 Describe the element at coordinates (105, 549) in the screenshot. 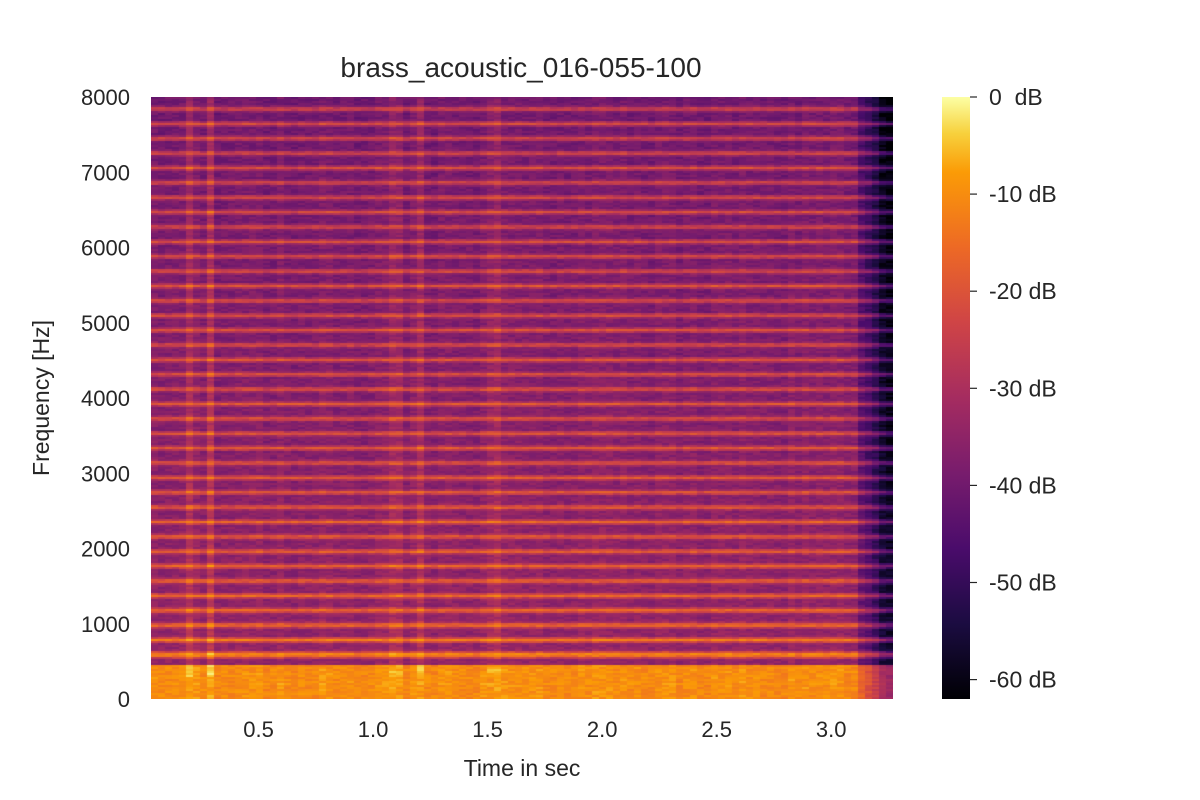

I see `y-tick-label: 2000` at that location.